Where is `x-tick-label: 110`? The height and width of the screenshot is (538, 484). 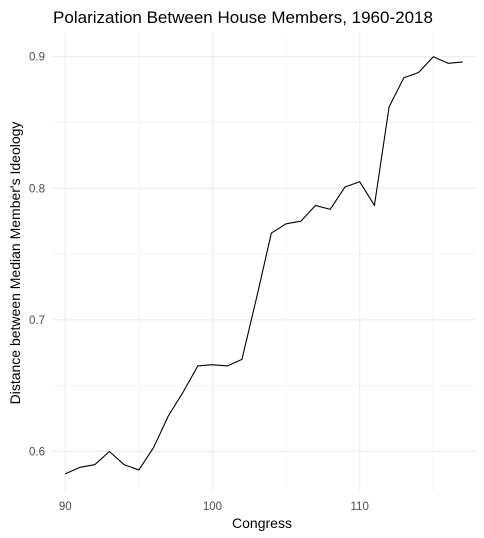
x-tick-label: 110 is located at coordinates (360, 507).